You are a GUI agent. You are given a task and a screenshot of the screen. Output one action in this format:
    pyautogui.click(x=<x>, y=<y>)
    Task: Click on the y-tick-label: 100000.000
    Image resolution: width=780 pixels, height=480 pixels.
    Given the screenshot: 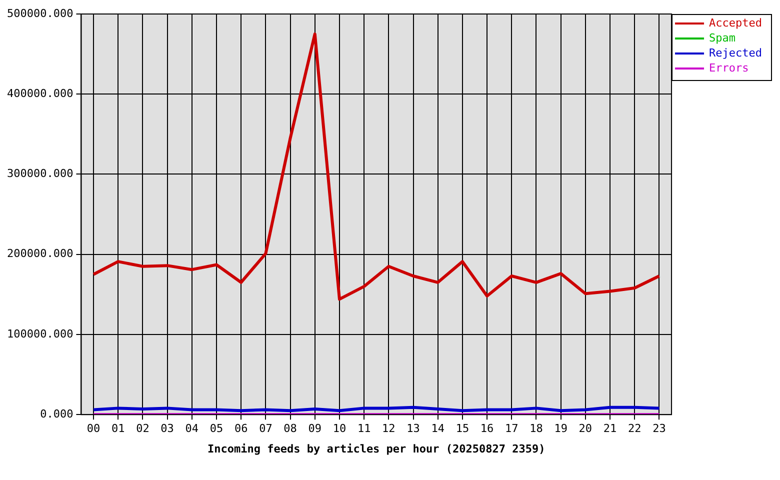 What is the action you would take?
    pyautogui.click(x=40, y=333)
    